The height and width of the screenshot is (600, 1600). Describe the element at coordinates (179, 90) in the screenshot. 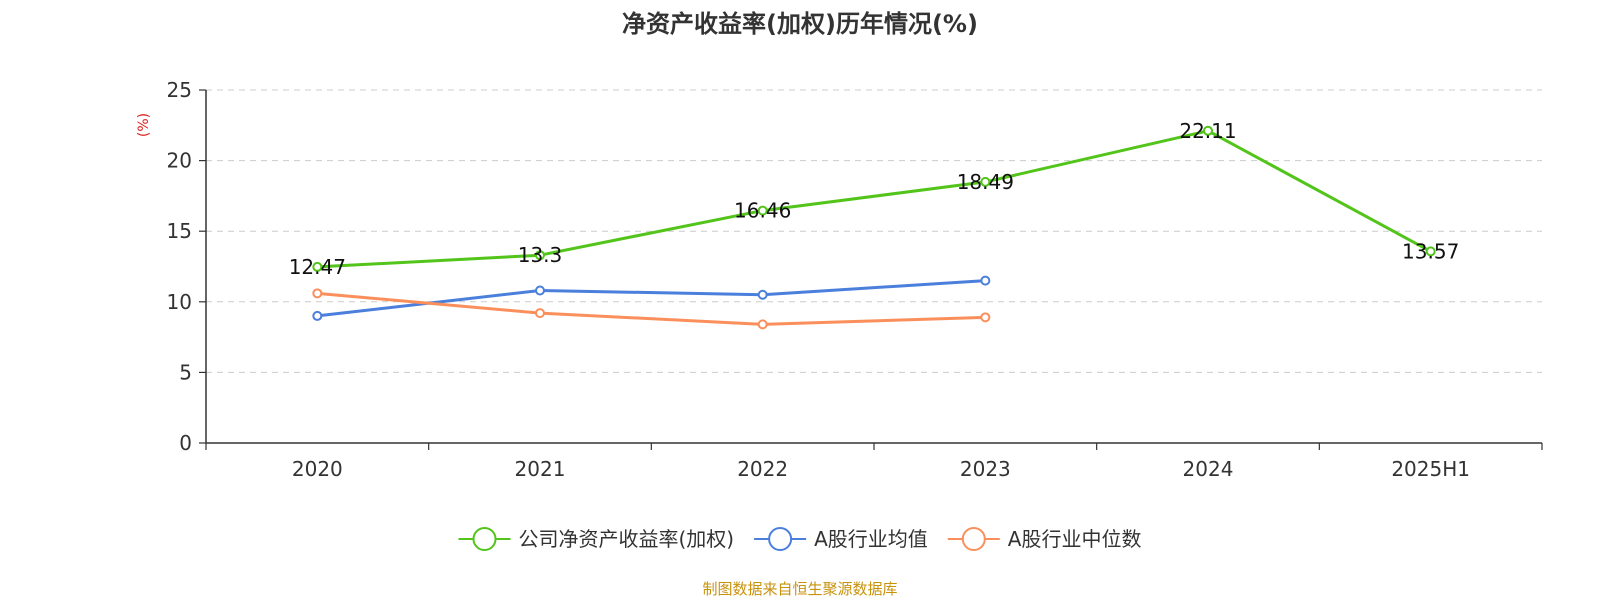

I see `y-tick-label: 25` at that location.